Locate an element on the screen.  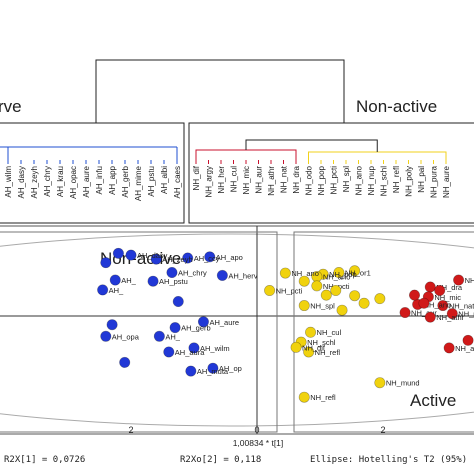
nonactive-leaf-label: NH_nup is located at coordinates (371, 180).